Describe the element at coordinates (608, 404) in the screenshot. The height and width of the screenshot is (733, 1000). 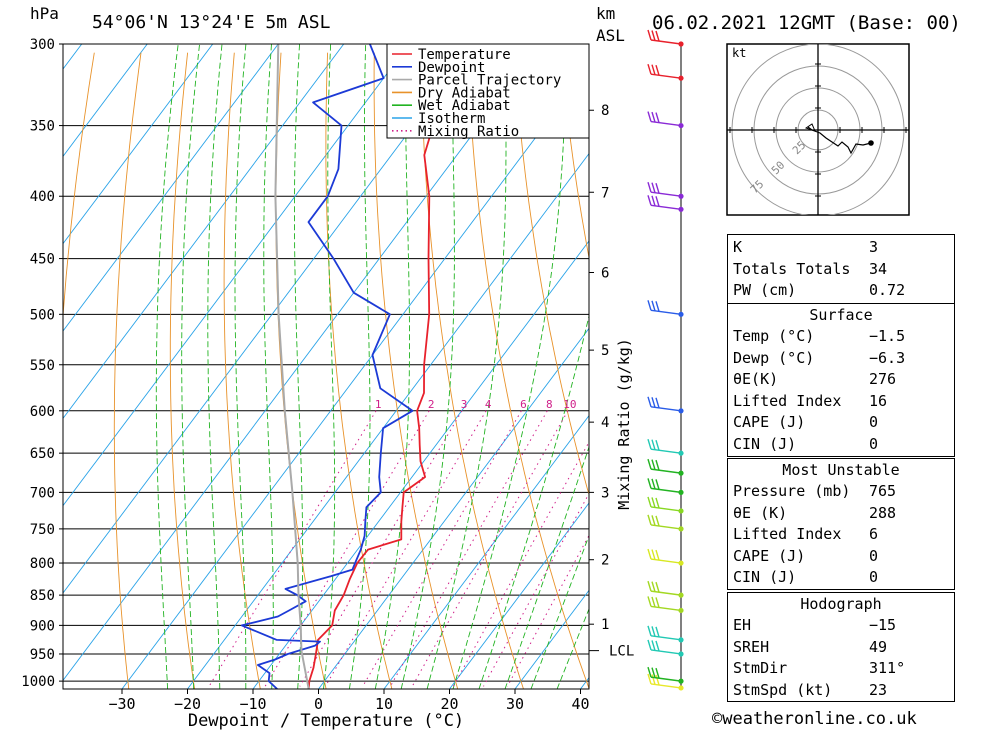
I see `mixing-ratio-label: 15` at that location.